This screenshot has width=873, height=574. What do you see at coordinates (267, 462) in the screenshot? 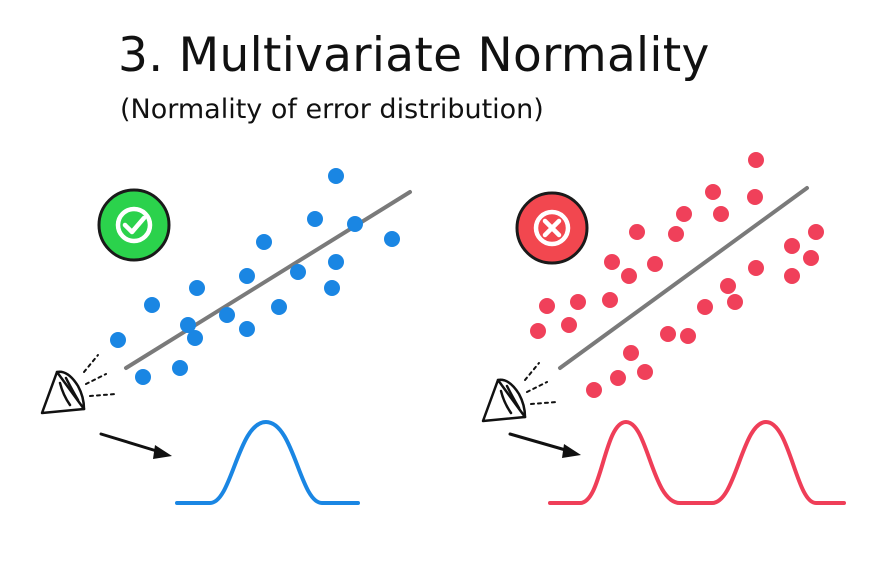
I see `error-distribution-curve-unimodal` at bounding box center [267, 462].